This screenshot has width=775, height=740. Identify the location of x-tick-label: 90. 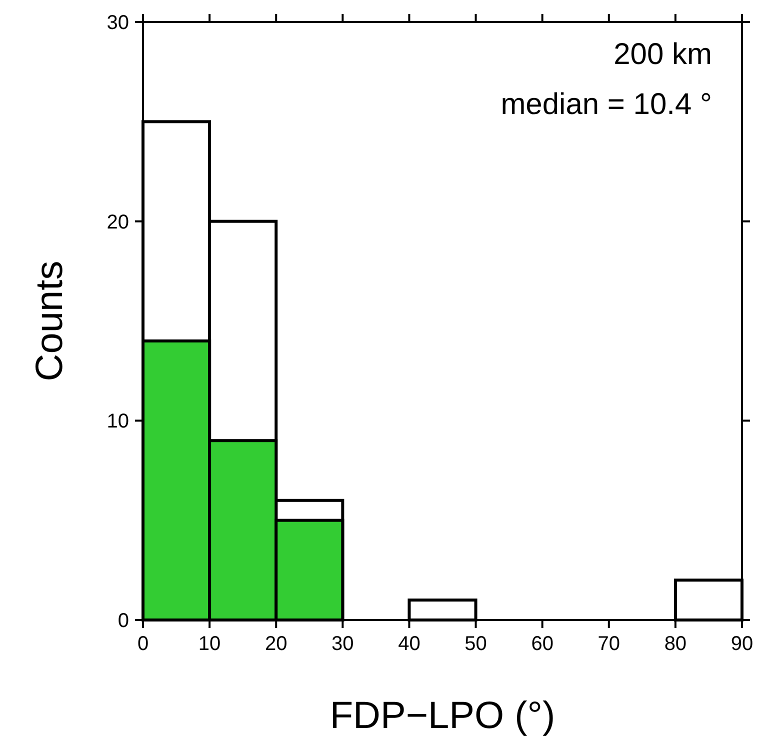
(742, 644).